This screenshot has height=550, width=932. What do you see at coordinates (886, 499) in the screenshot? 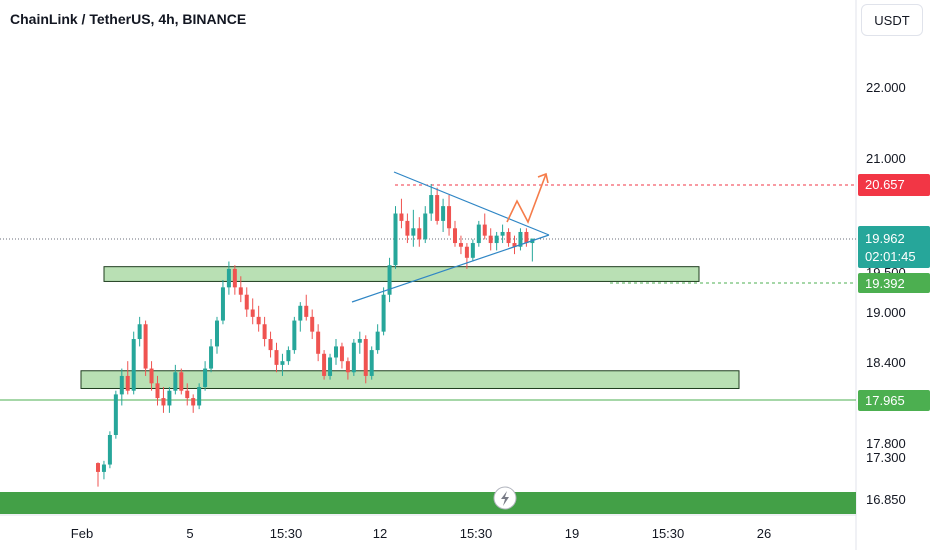
I see `y-tick-label: 16.850` at bounding box center [886, 499].